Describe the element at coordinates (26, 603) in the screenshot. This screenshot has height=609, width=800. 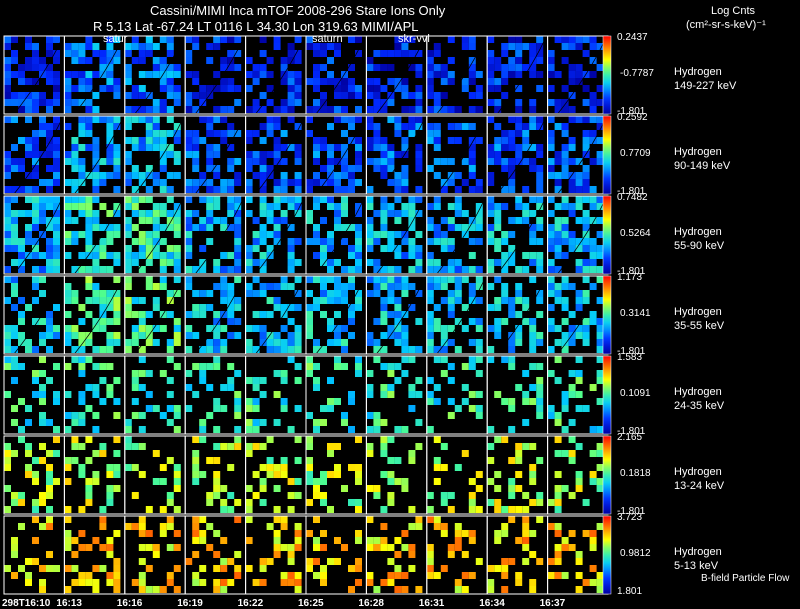
I see `time-tick-label: 298T16:10` at that location.